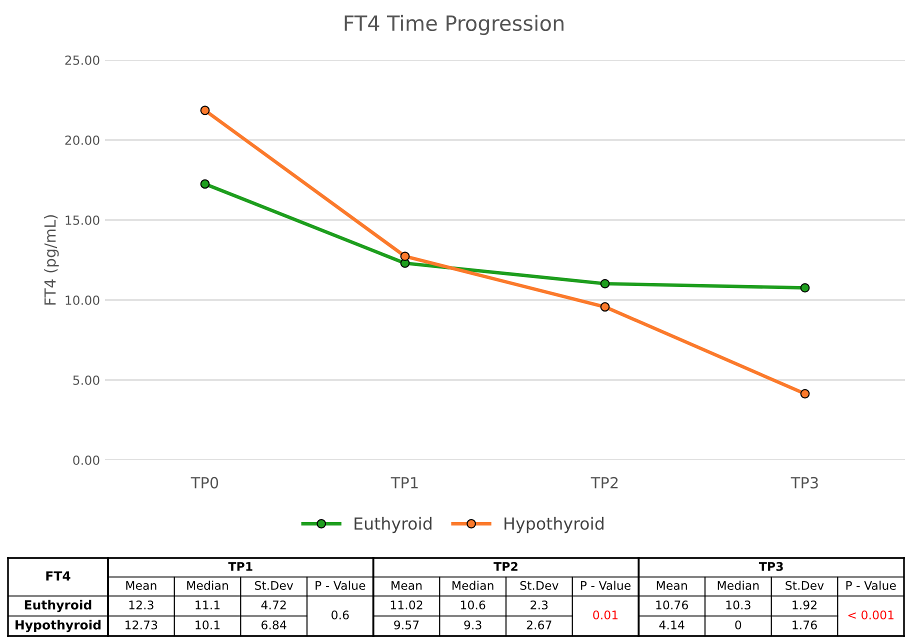  What do you see at coordinates (240, 566) in the screenshot?
I see `category-label: TP1` at bounding box center [240, 566].